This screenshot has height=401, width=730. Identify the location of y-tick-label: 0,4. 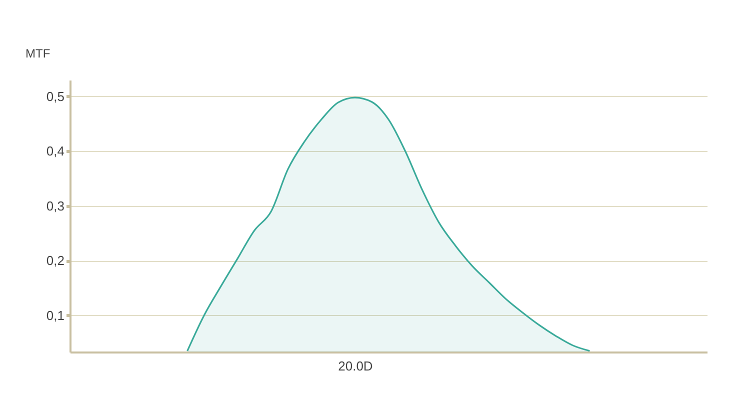
(55, 151).